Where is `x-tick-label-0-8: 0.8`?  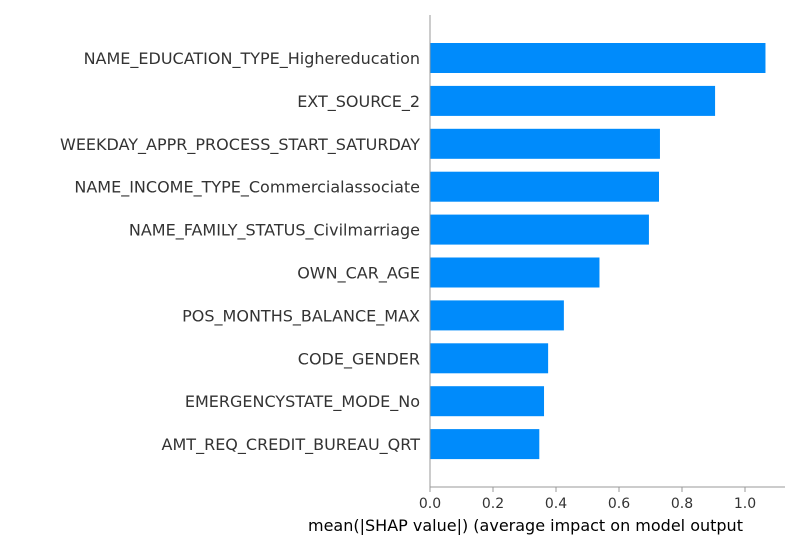
x-tick-label-0-8: 0.8 is located at coordinates (682, 504).